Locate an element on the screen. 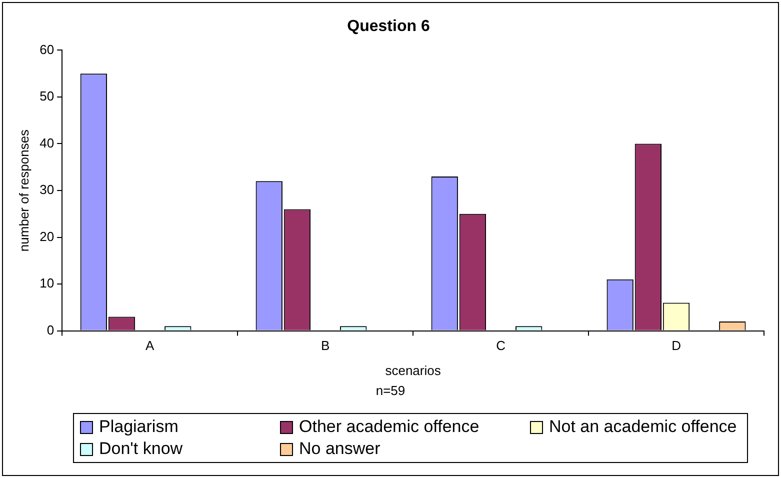 This screenshot has width=781, height=478. chart-title: Question 6 is located at coordinates (388, 27).